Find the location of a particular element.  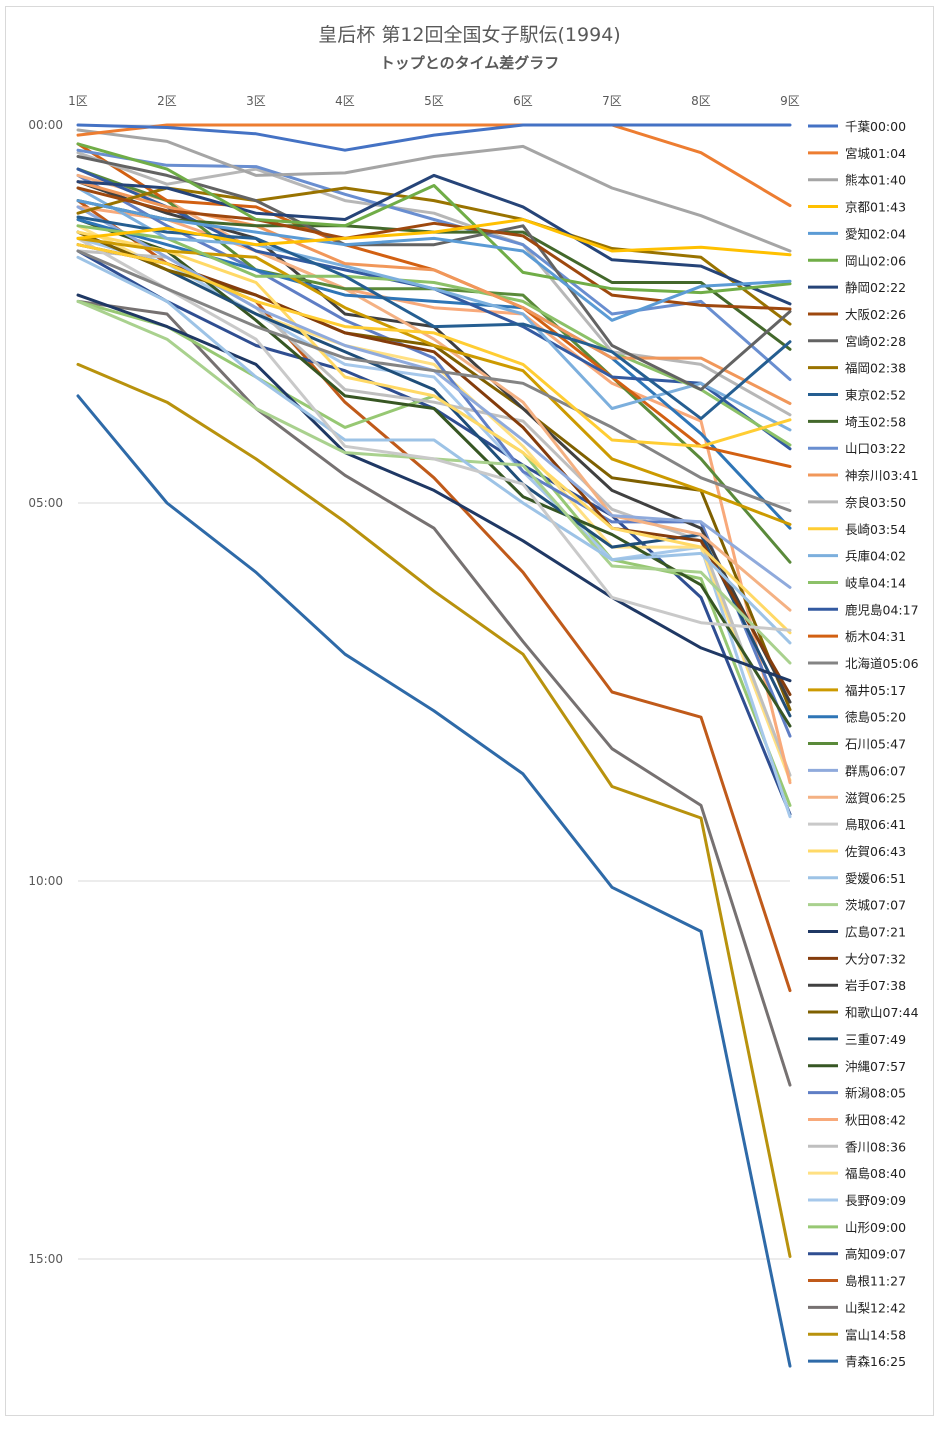

legend-label: 愛知02:04 is located at coordinates (875, 233).